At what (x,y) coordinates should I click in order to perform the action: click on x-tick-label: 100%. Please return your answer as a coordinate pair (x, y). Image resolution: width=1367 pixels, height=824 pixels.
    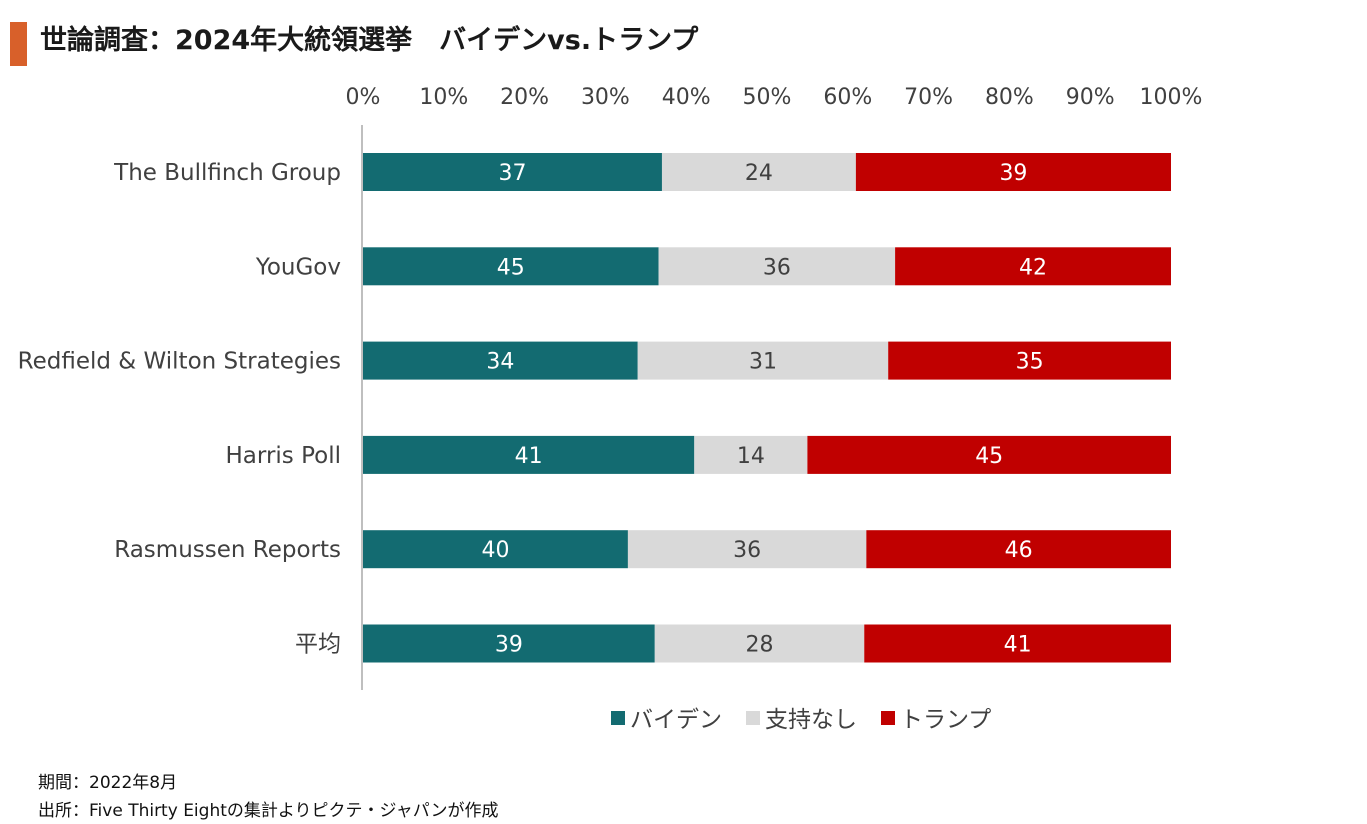
    Looking at the image, I should click on (1171, 97).